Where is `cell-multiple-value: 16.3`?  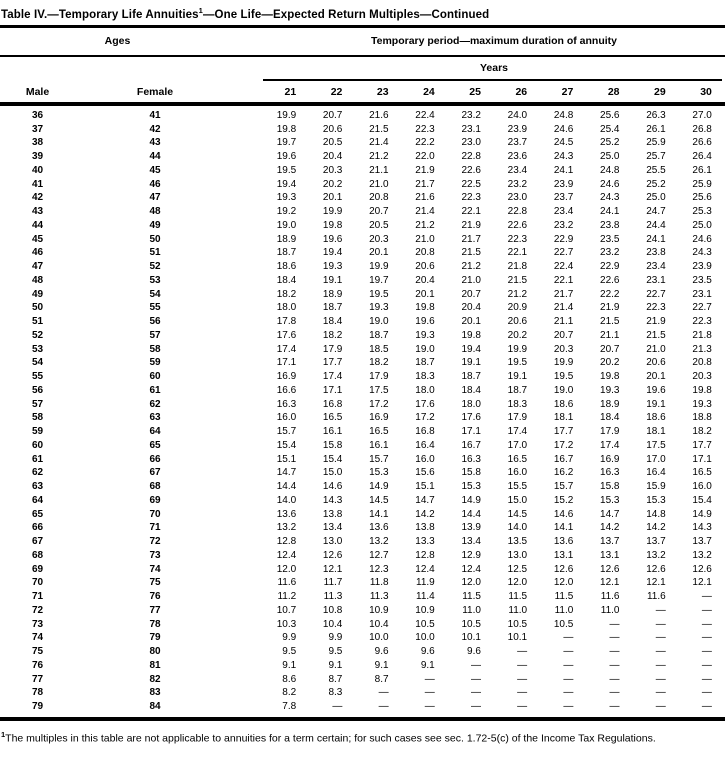 cell-multiple-value: 16.3 is located at coordinates (286, 404).